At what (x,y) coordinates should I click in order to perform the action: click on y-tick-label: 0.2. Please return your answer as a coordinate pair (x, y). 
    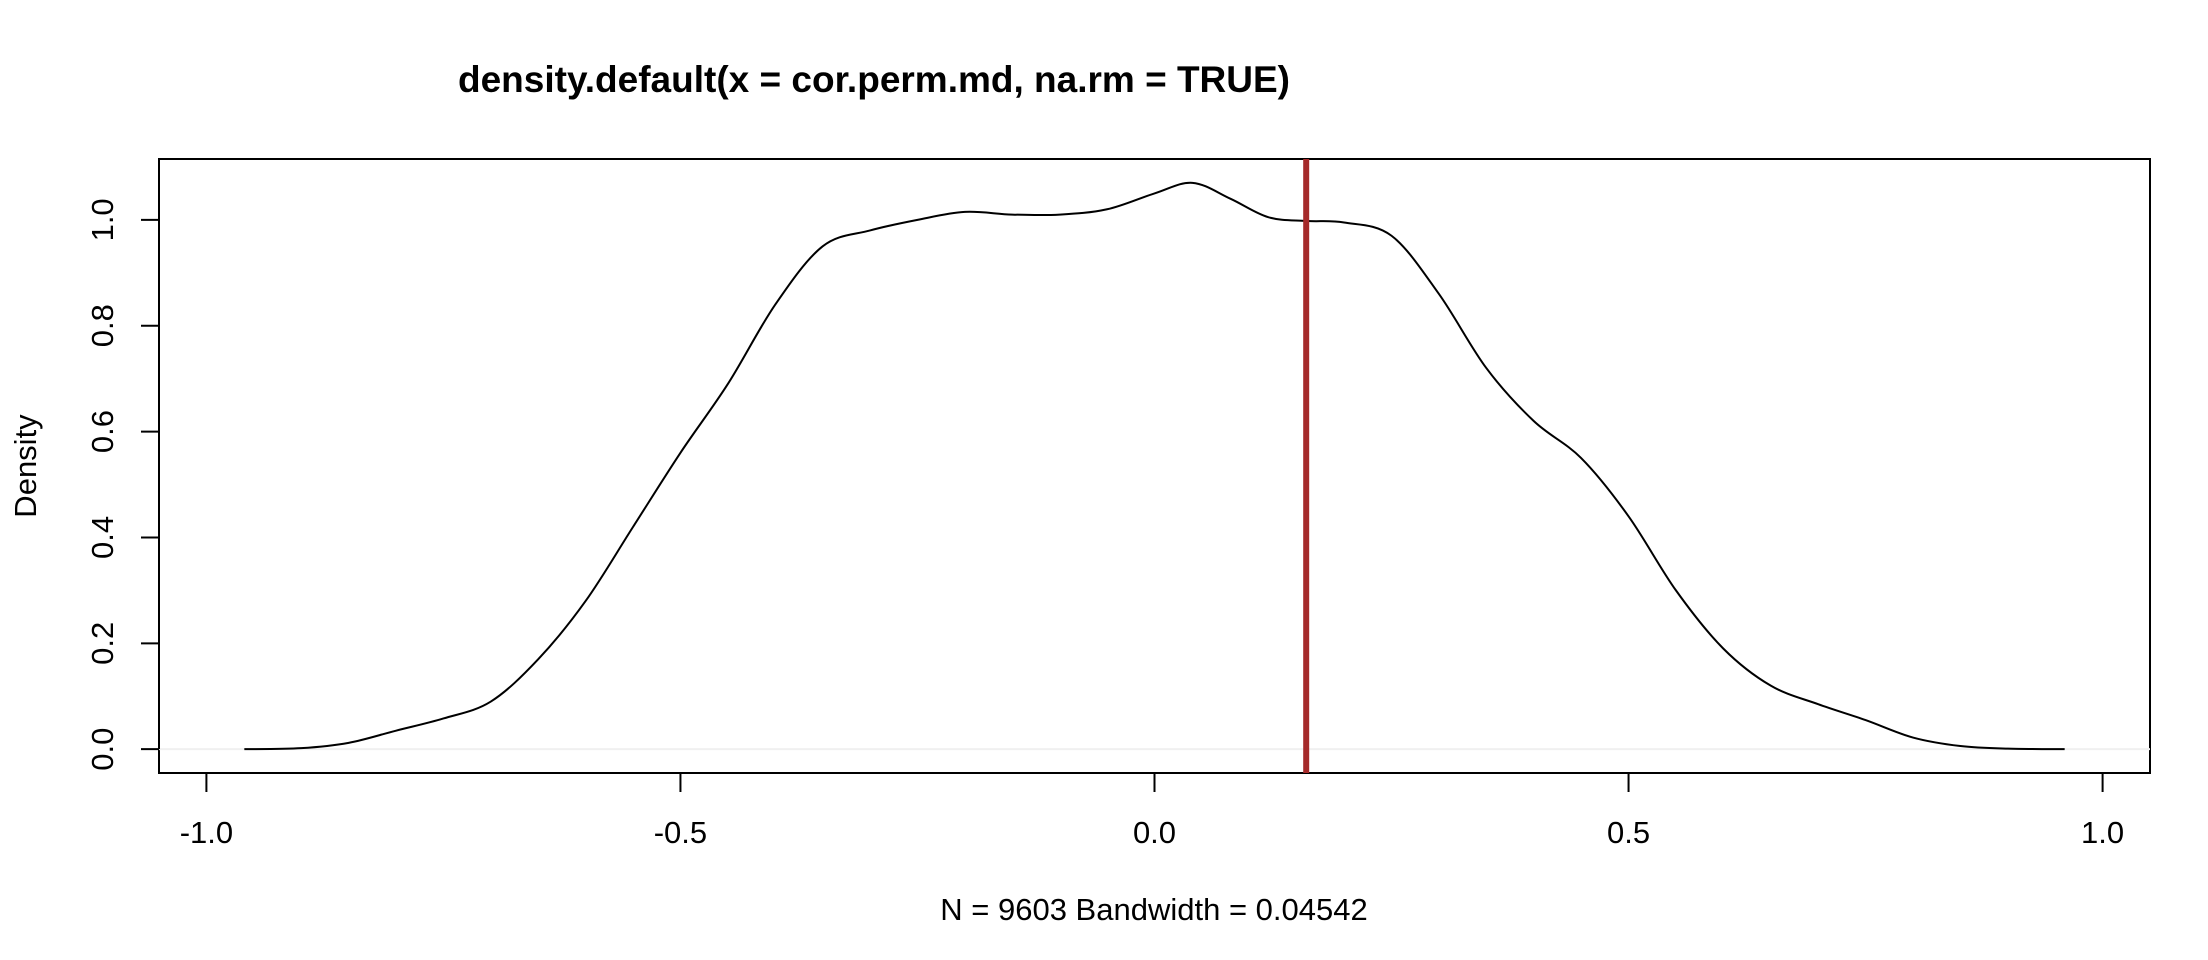
    Looking at the image, I should click on (102, 643).